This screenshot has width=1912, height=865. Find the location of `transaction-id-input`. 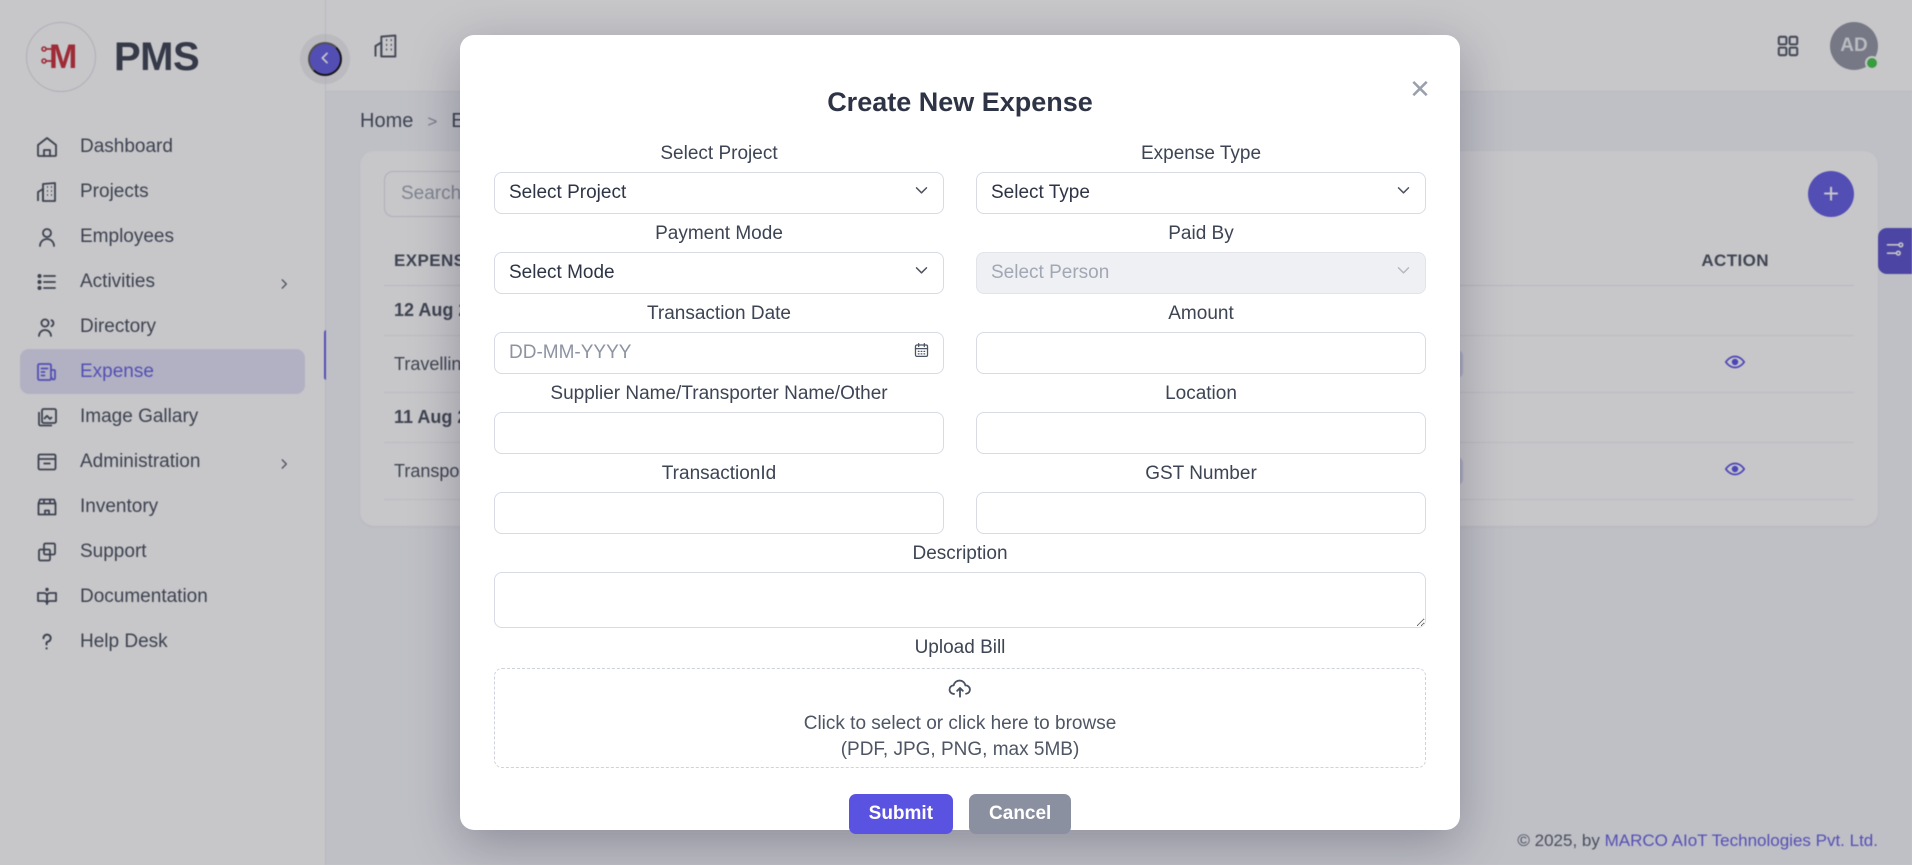

transaction-id-input is located at coordinates (719, 513).